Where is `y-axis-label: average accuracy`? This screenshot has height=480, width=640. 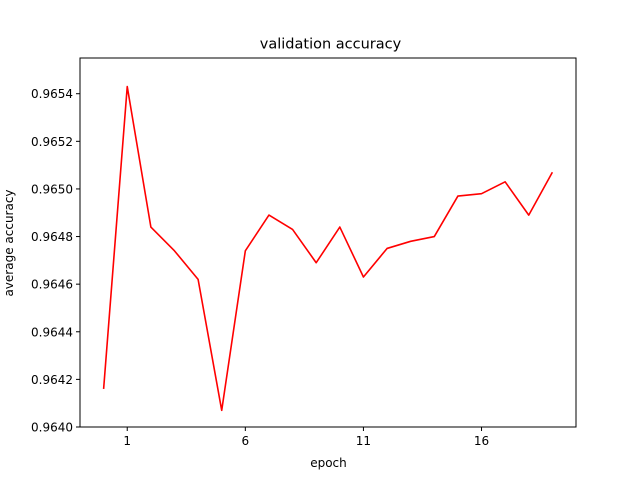 y-axis-label: average accuracy is located at coordinates (9, 242).